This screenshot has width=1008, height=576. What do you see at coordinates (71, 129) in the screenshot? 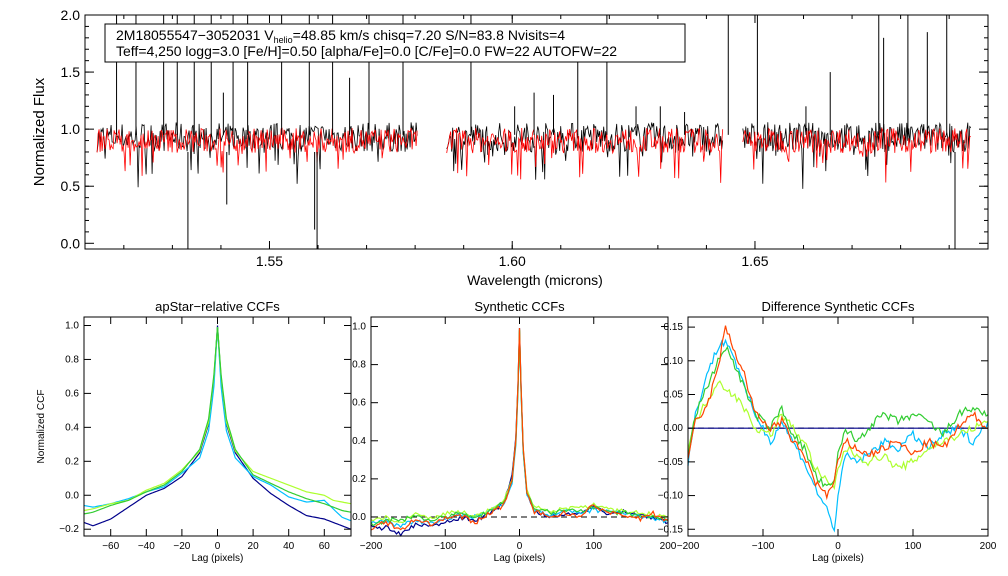
I see `spectrum-ytick-label: 1.0` at bounding box center [71, 129].